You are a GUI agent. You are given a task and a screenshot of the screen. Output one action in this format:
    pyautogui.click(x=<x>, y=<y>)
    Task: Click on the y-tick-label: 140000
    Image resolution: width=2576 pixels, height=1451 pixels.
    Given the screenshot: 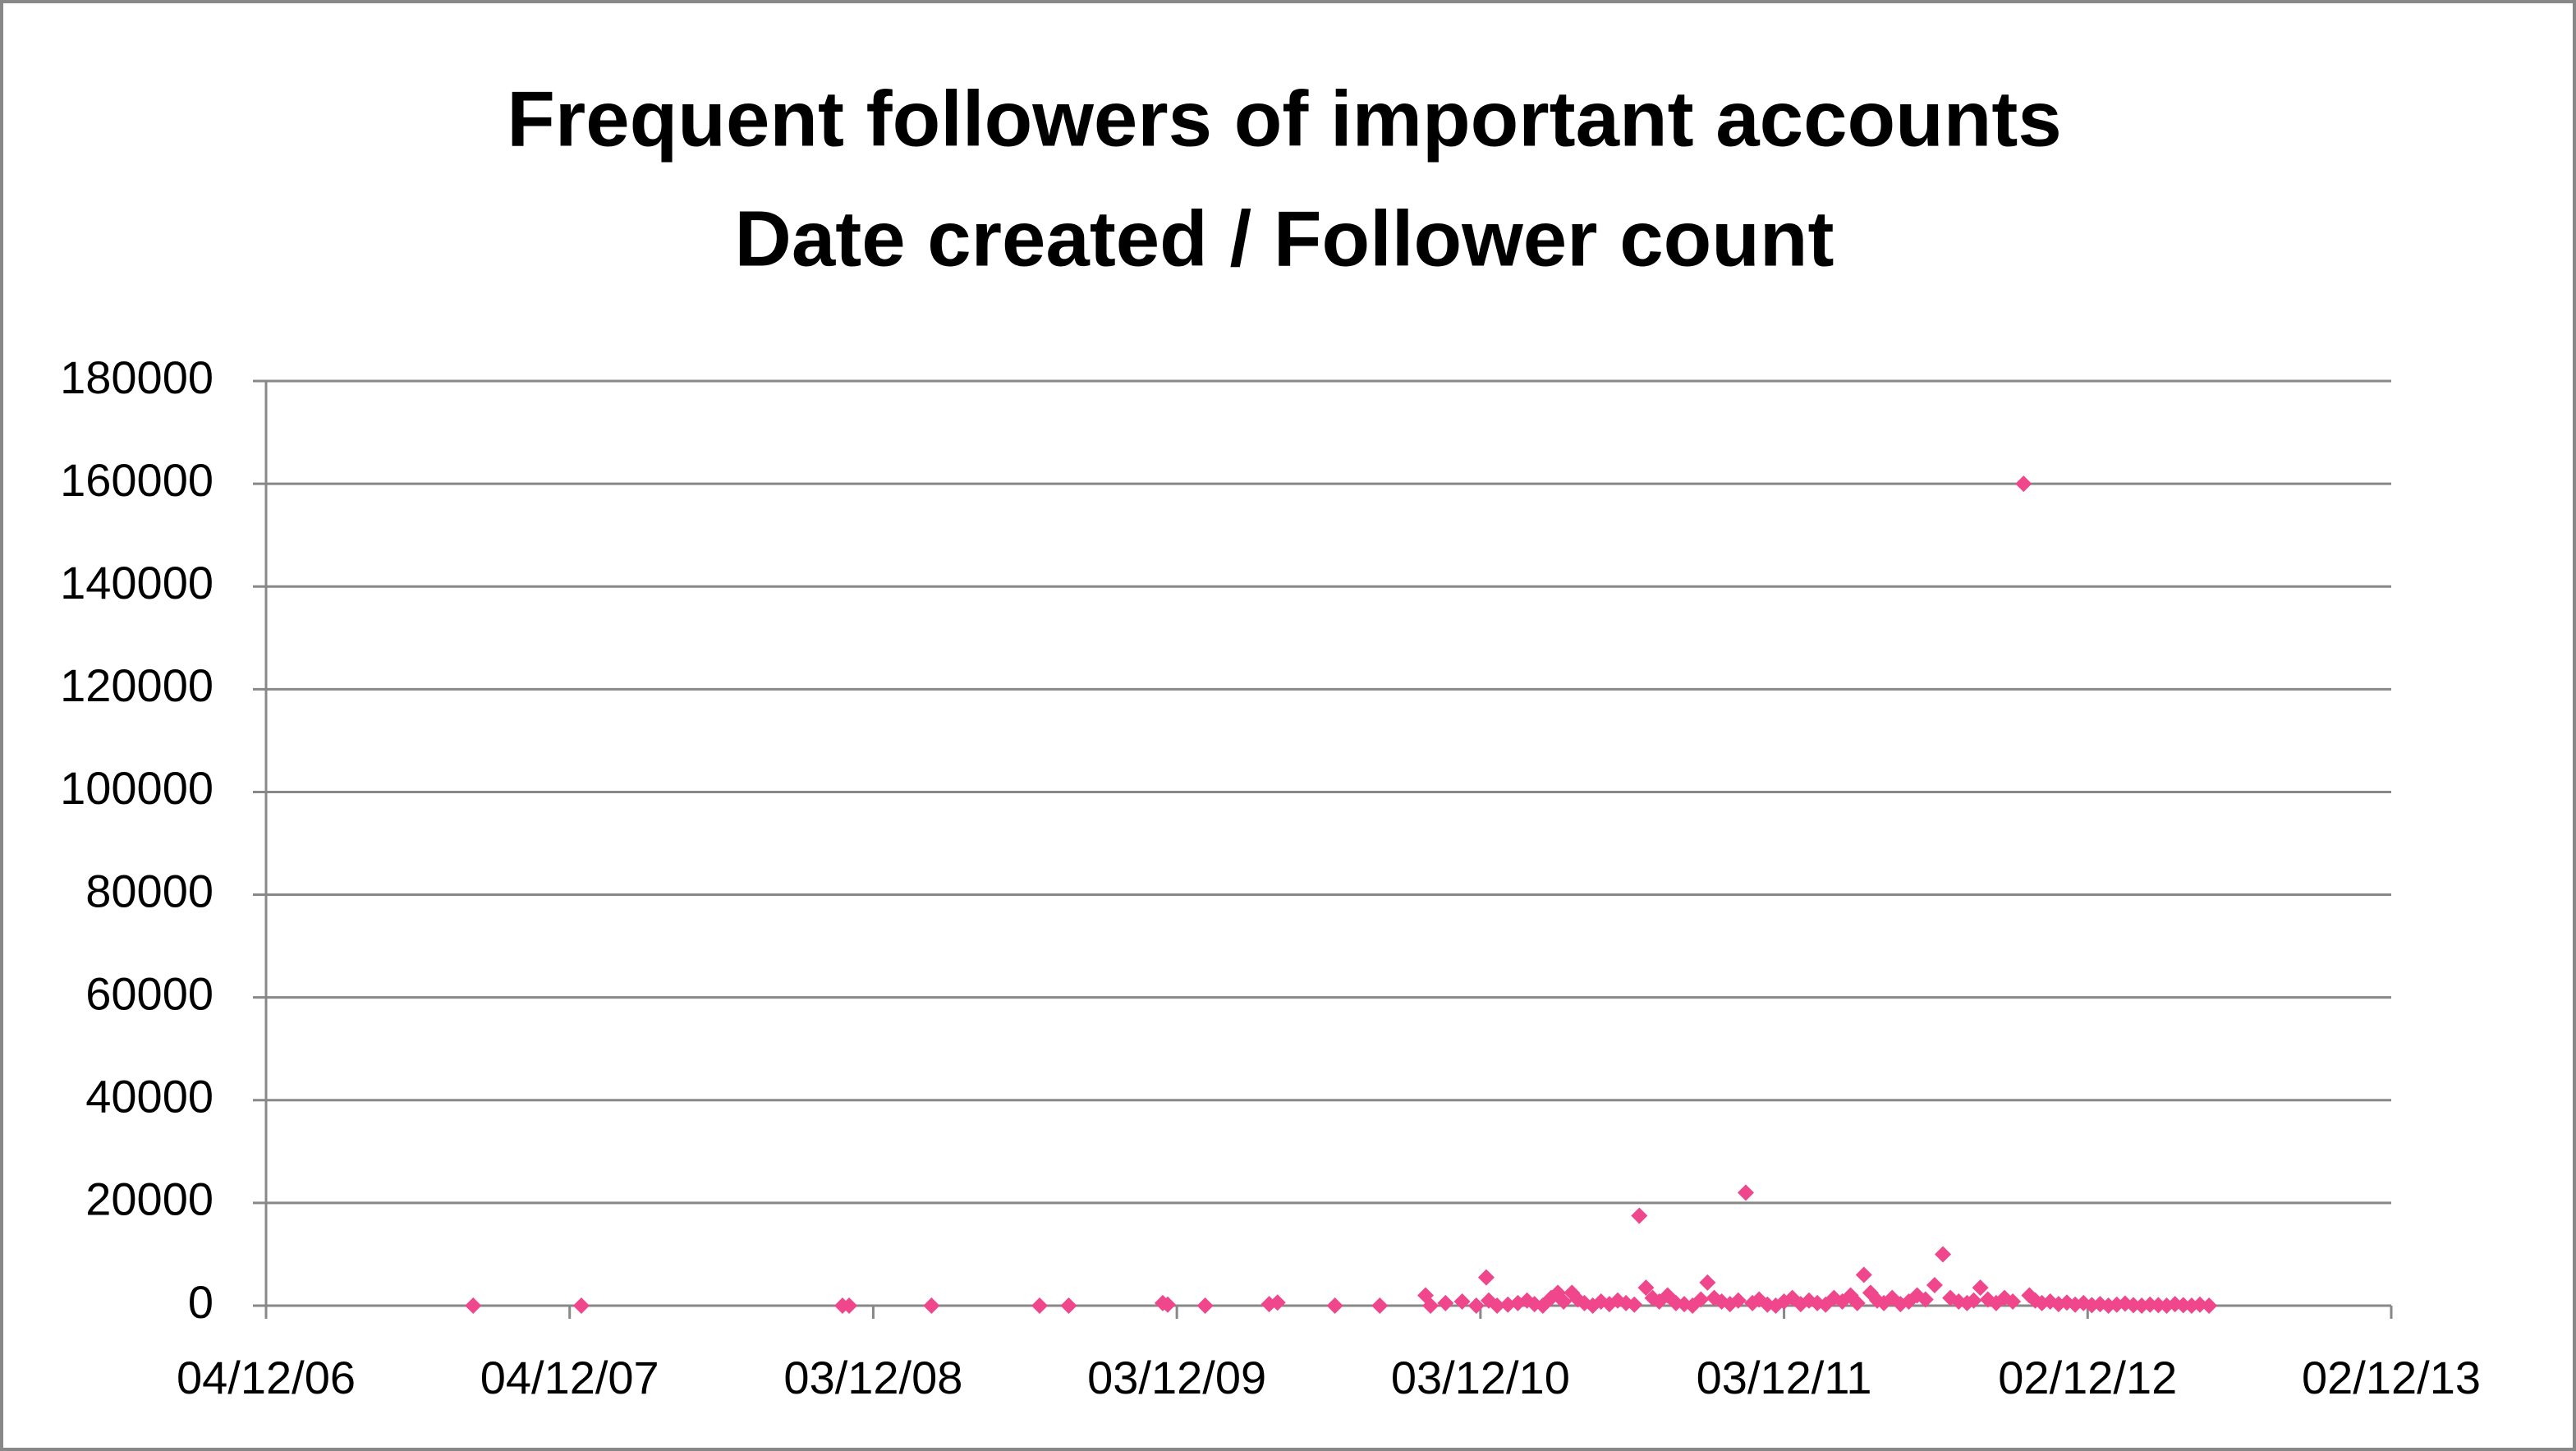 What is the action you would take?
    pyautogui.click(x=137, y=582)
    